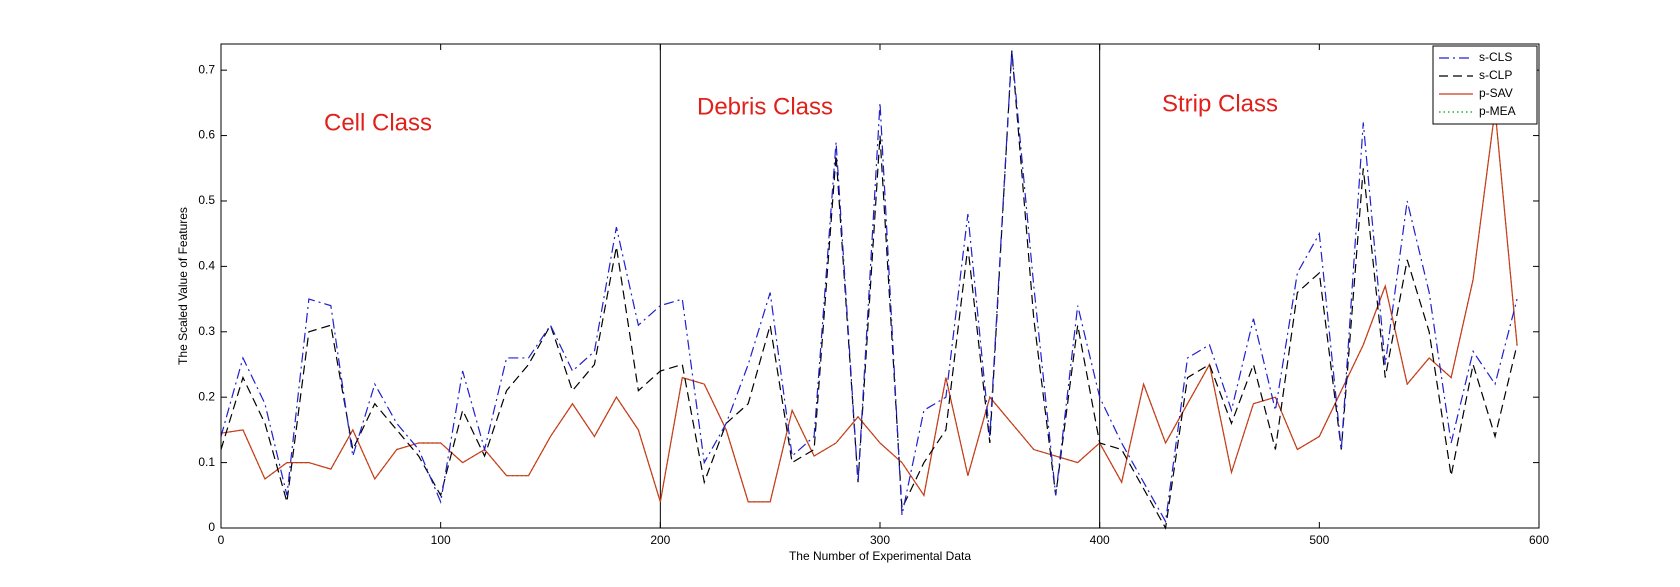 This screenshot has height=587, width=1680. Describe the element at coordinates (206, 135) in the screenshot. I see `y-tick-label: 0.6` at that location.